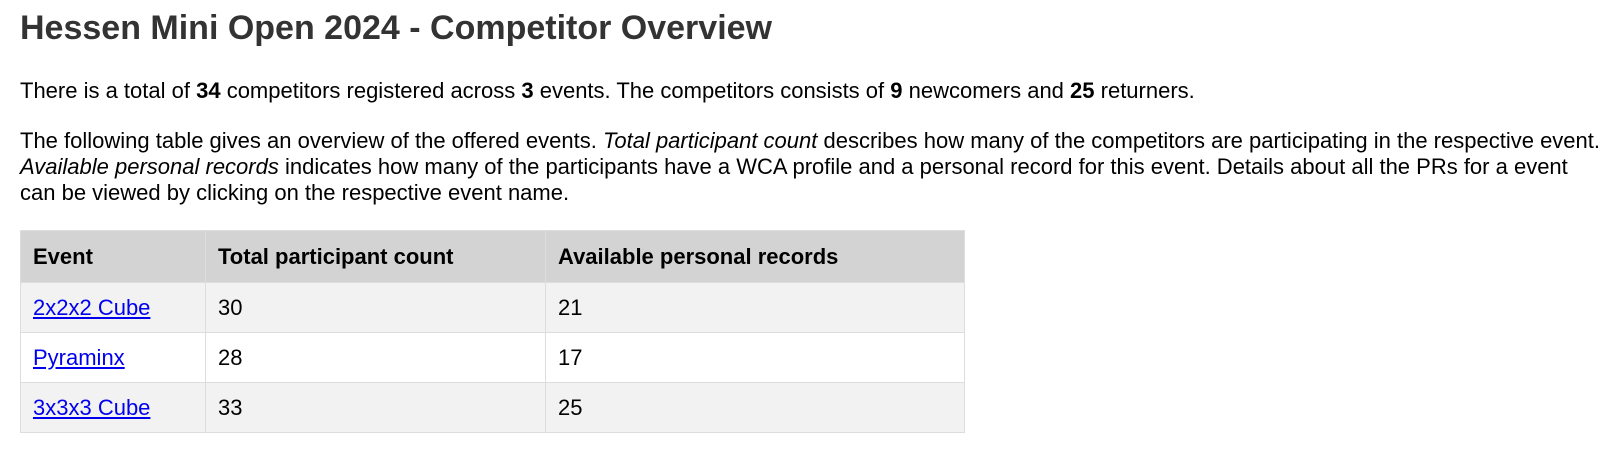 The width and height of the screenshot is (1600, 472). I want to click on table-row: 3x3x3 Cube 33 25, so click(492, 407).